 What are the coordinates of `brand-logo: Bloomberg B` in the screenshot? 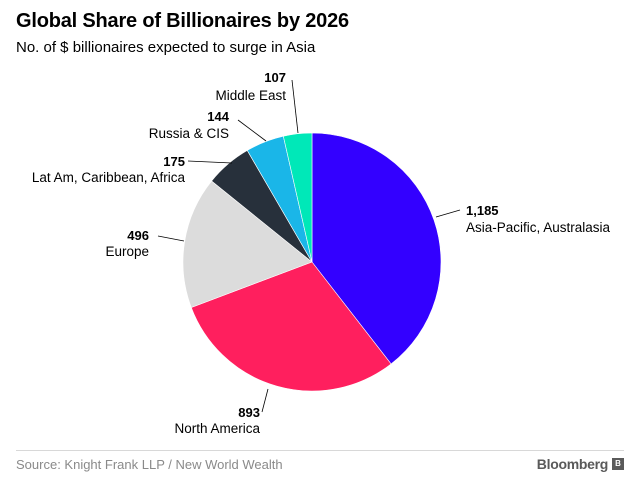 It's located at (580, 464).